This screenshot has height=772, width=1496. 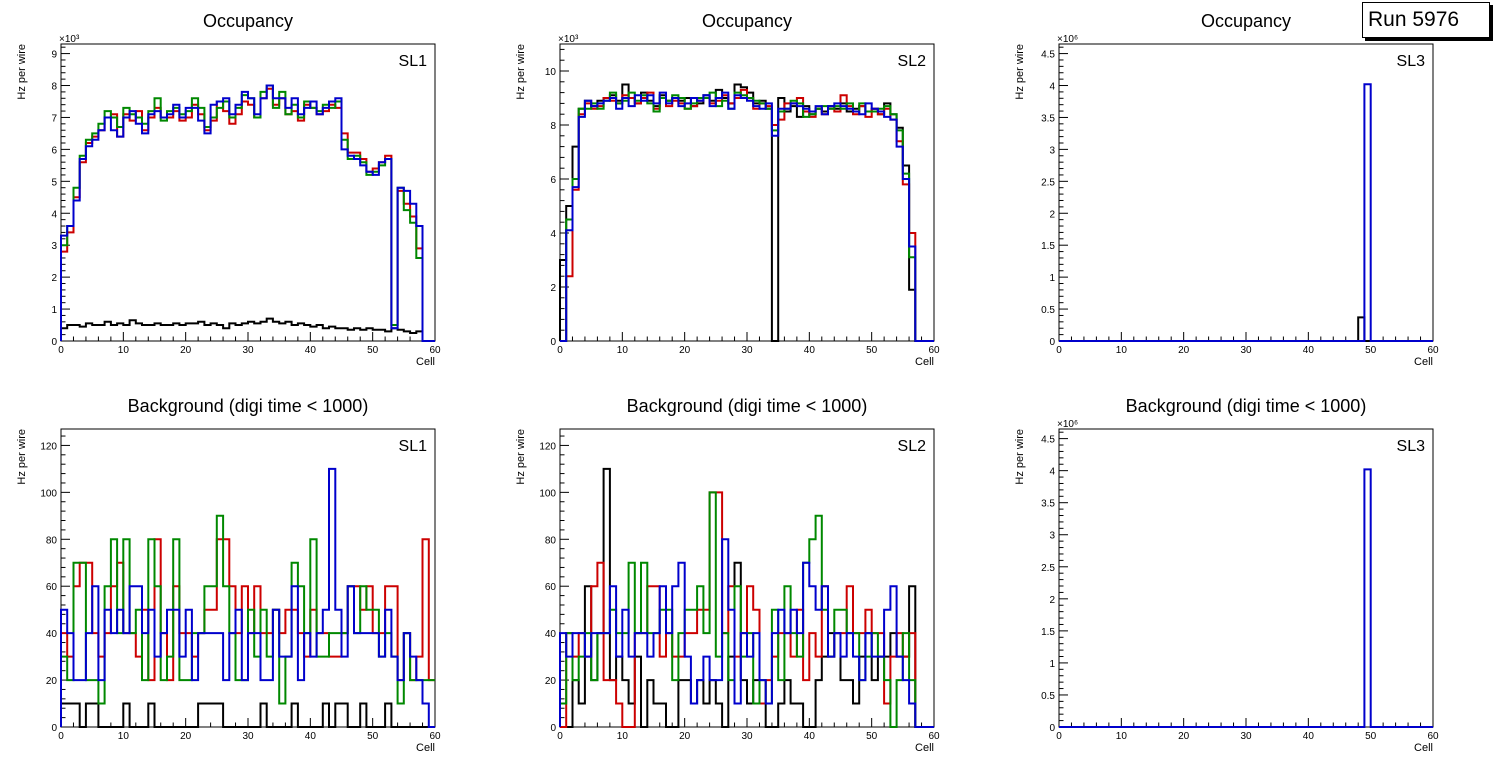 I want to click on y-tick-label: 0.5, so click(x=1048, y=310).